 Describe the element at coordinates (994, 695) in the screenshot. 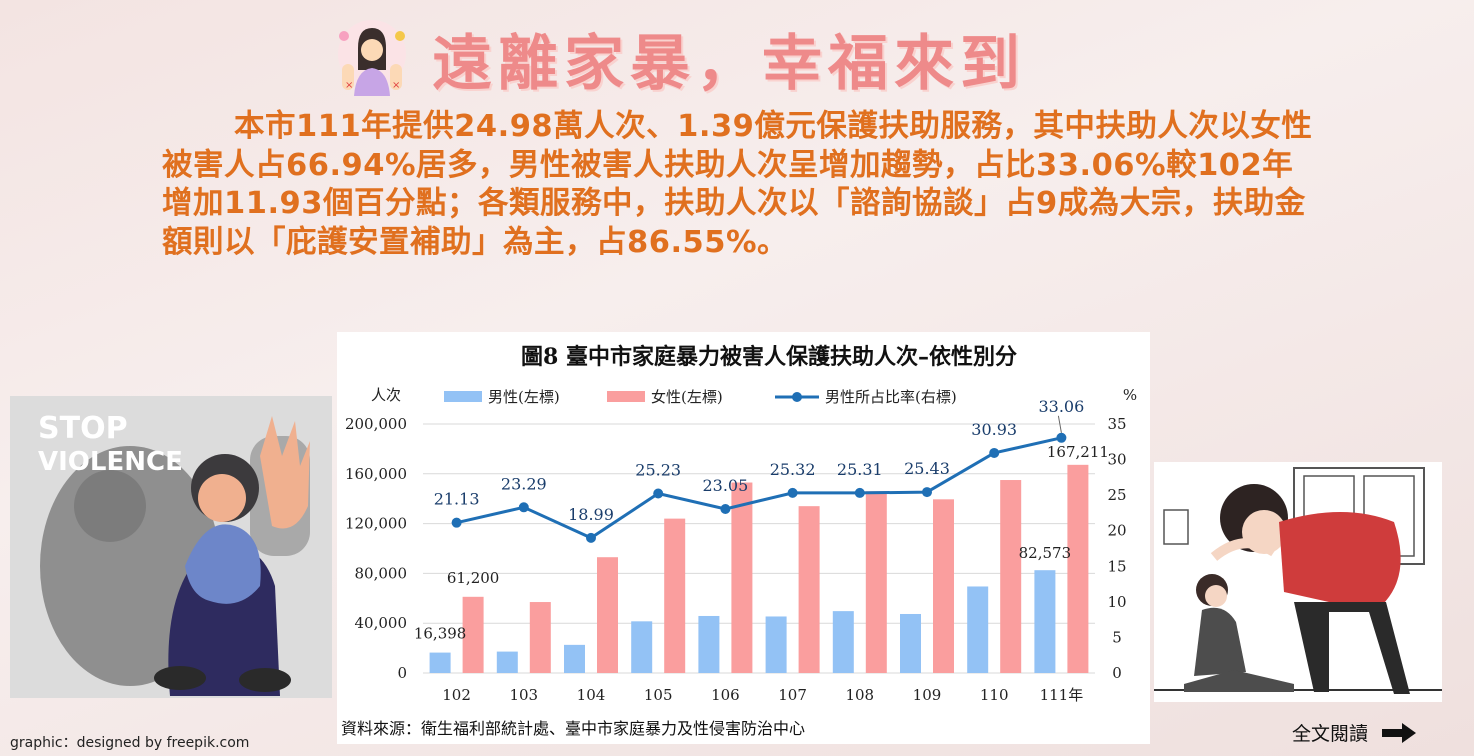

I see `x-tick-label: 110` at that location.